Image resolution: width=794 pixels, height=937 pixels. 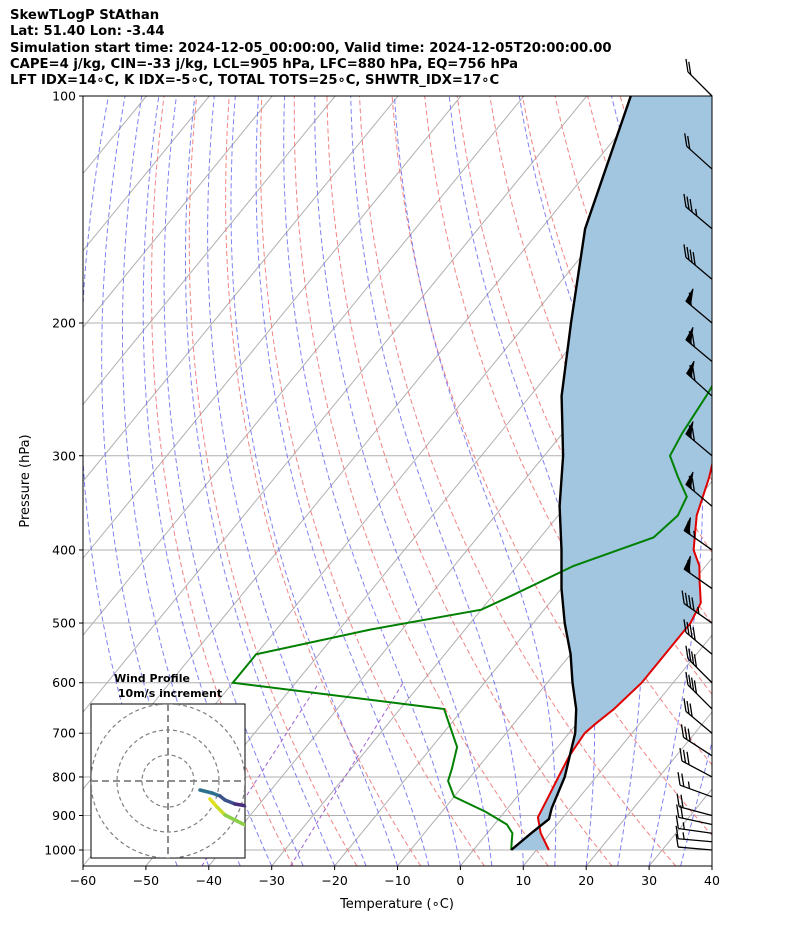 I want to click on dry-adiabat, so click(x=756, y=481).